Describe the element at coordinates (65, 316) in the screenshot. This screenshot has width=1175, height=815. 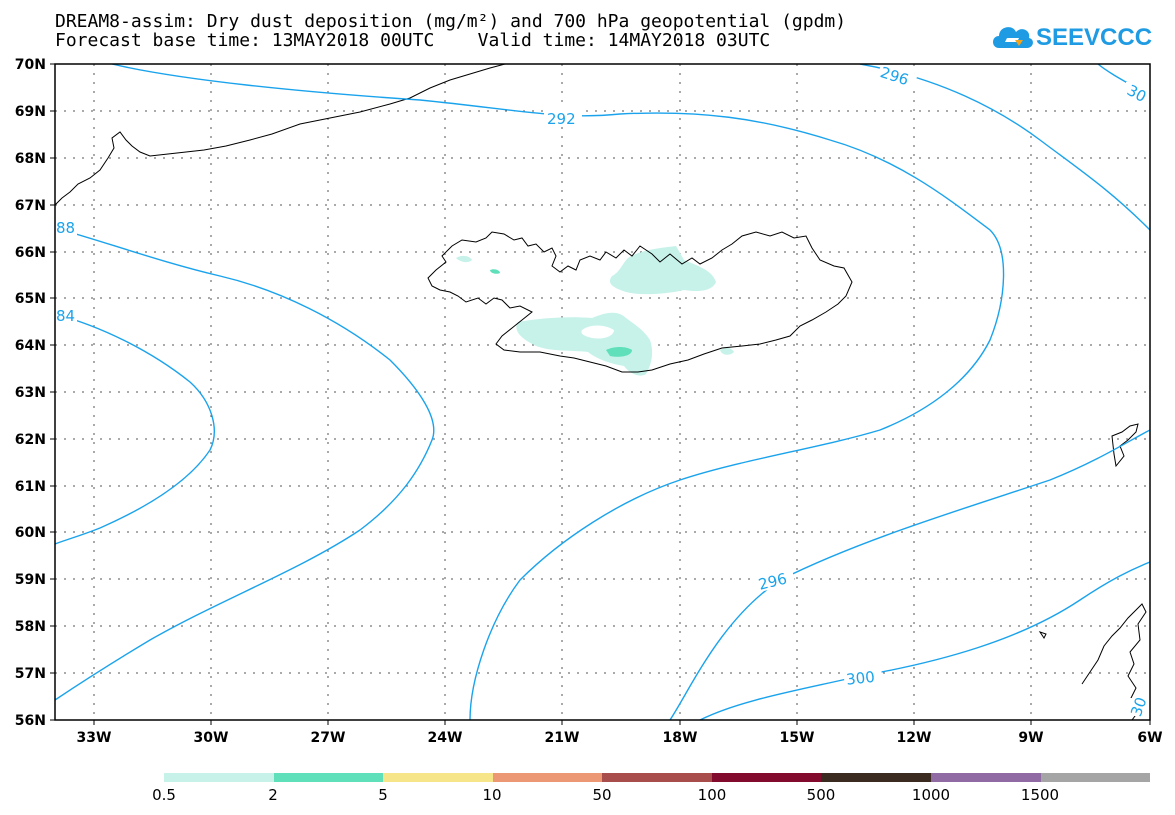
I see `contour-label-84: 84` at that location.